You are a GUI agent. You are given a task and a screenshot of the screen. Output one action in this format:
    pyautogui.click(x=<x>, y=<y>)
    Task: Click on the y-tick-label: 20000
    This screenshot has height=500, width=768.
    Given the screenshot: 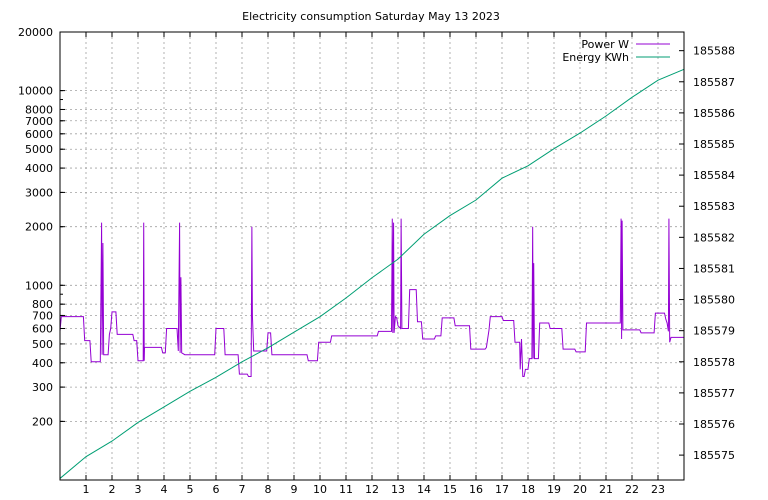 What is the action you would take?
    pyautogui.click(x=35, y=32)
    